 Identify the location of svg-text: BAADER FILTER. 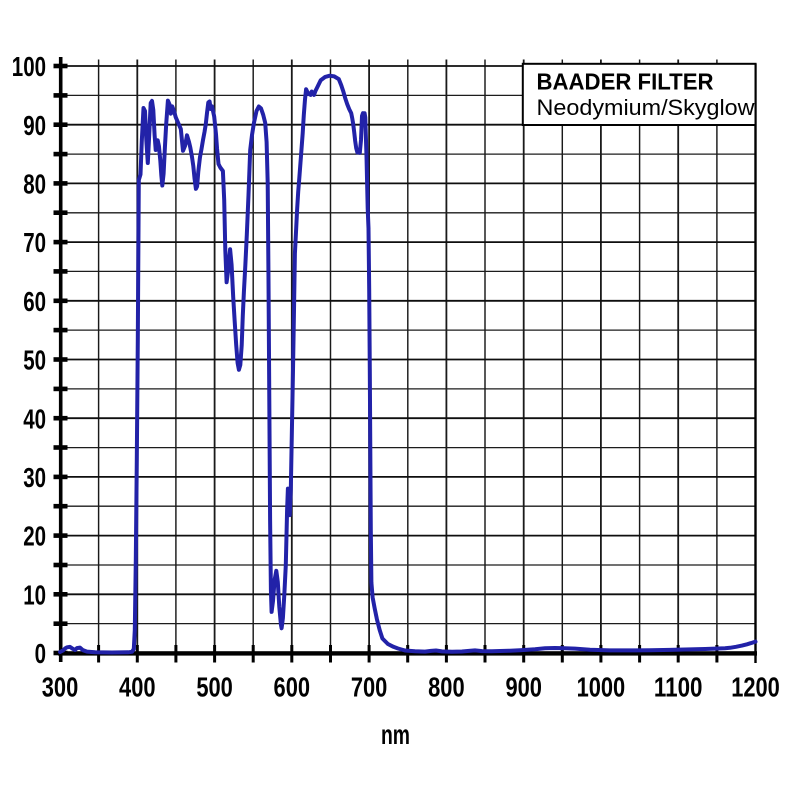
(625, 82).